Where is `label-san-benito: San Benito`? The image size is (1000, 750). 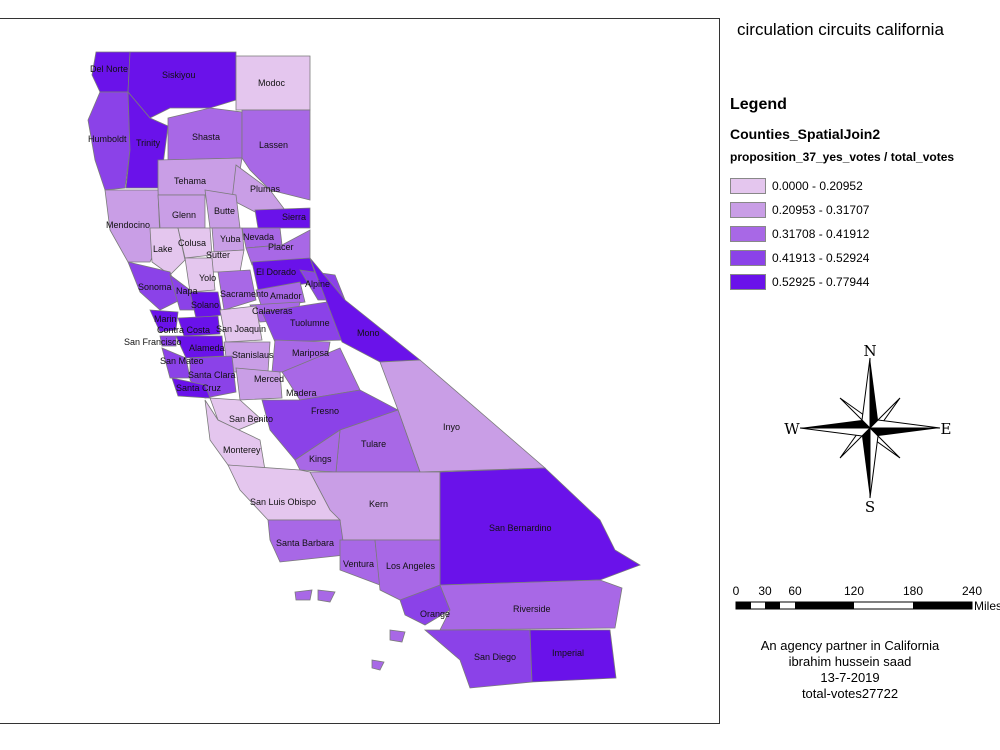 label-san-benito: San Benito is located at coordinates (251, 419).